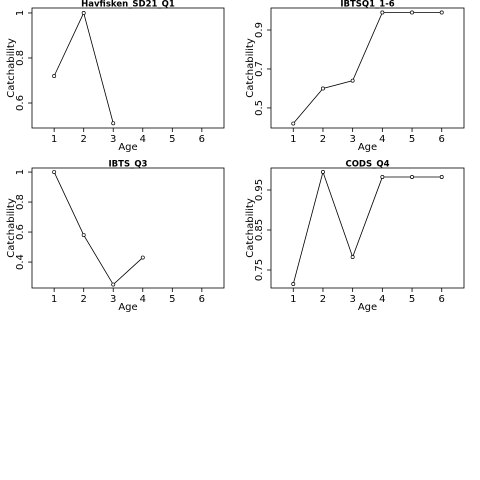 The image size is (480, 480). Describe the element at coordinates (128, 5) in the screenshot. I see `chart-title: Havfisken_SD21_Q1` at that location.